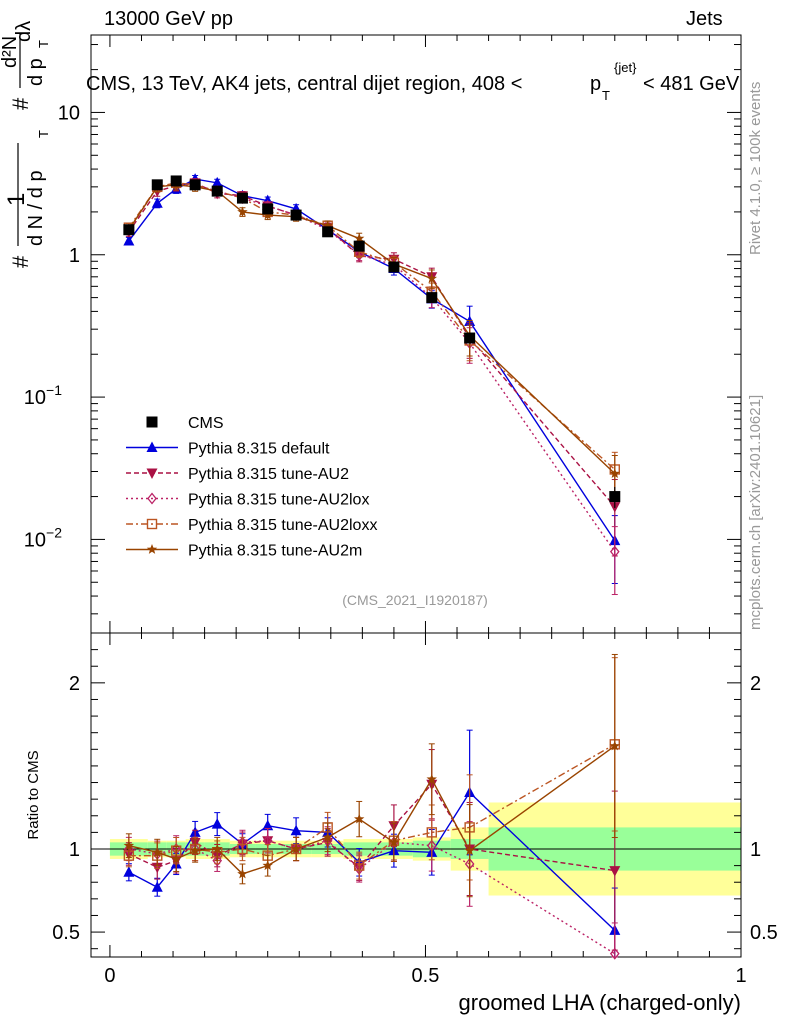  Describe the element at coordinates (764, 933) in the screenshot. I see `ratio-y-tick-label-right: 0.5` at that location.